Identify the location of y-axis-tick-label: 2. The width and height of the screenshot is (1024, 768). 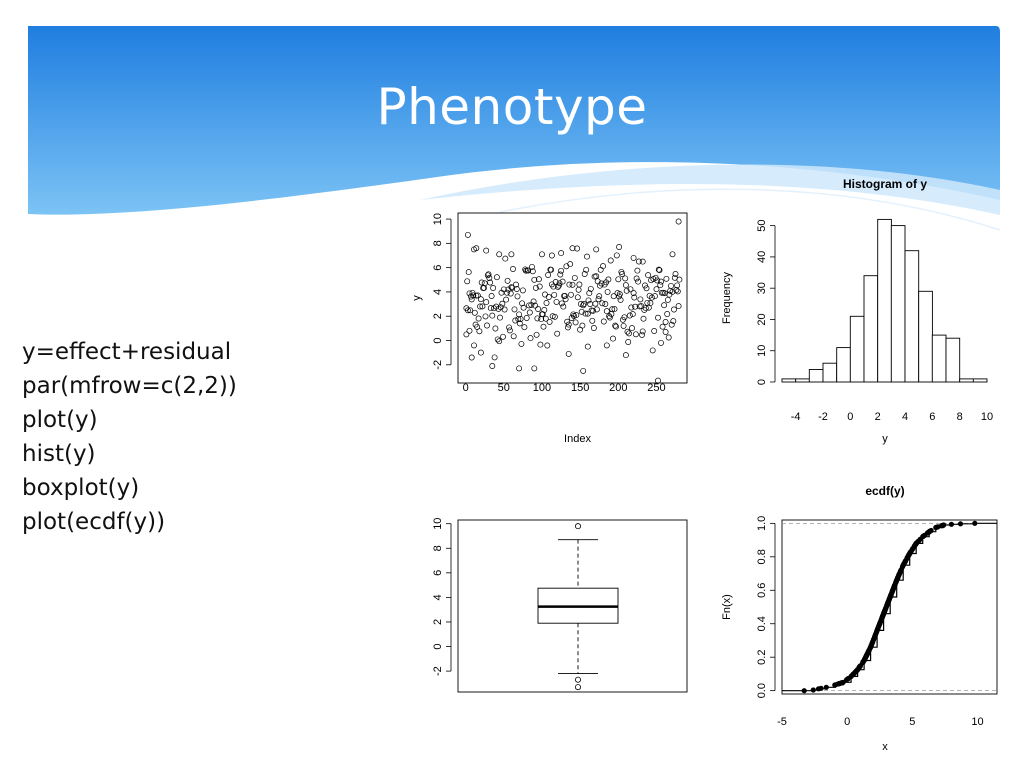
(438, 622).